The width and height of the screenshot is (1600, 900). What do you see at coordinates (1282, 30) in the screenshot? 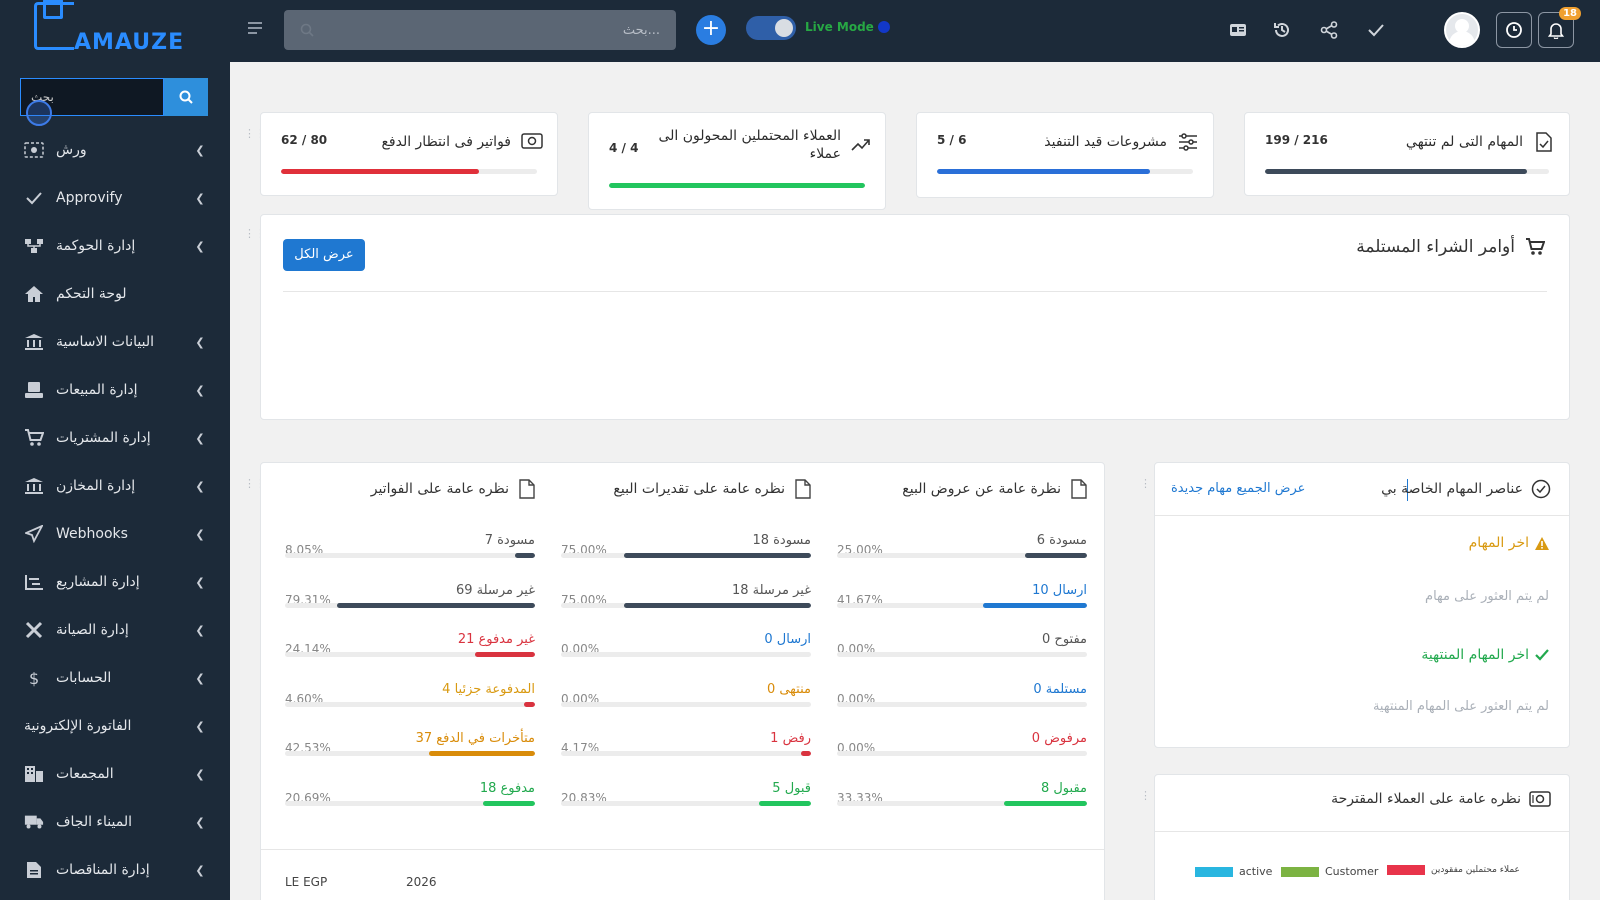
I see `history-icon` at bounding box center [1282, 30].